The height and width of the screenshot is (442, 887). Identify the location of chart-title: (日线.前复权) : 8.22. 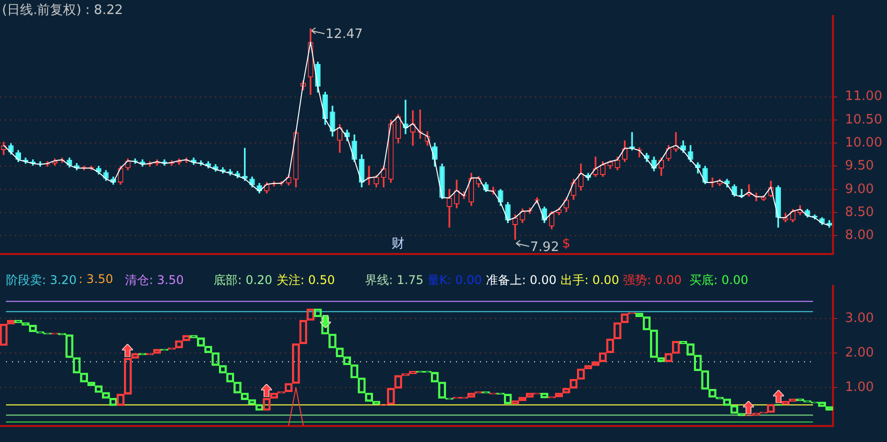
(62, 10).